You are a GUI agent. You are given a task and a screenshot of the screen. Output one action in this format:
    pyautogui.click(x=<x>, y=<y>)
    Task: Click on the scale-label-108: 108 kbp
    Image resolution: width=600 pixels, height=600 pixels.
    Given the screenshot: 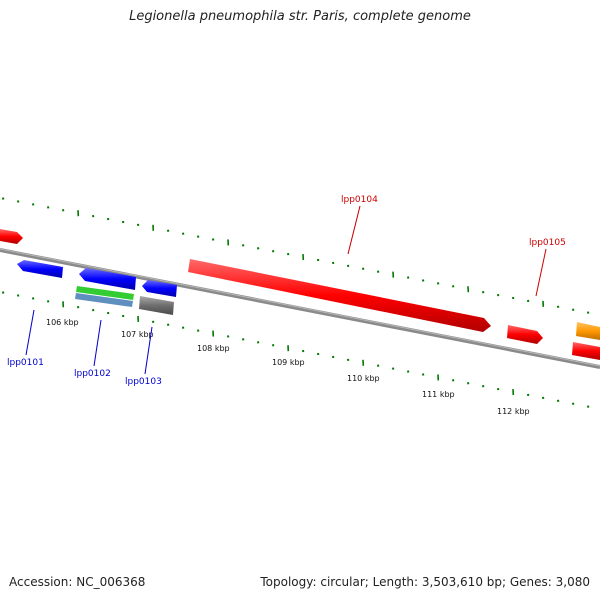 What is the action you would take?
    pyautogui.click(x=213, y=348)
    